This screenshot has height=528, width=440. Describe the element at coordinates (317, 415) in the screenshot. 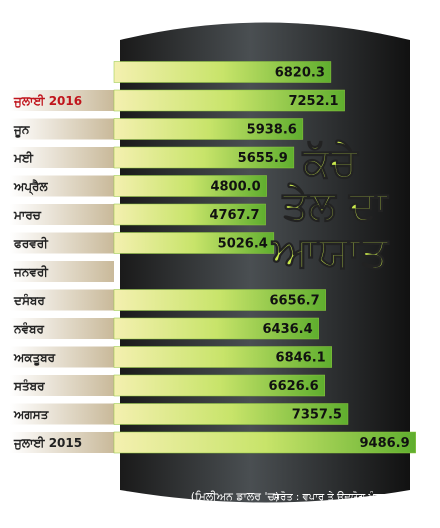

I see `value-label: 7357.5` at that location.